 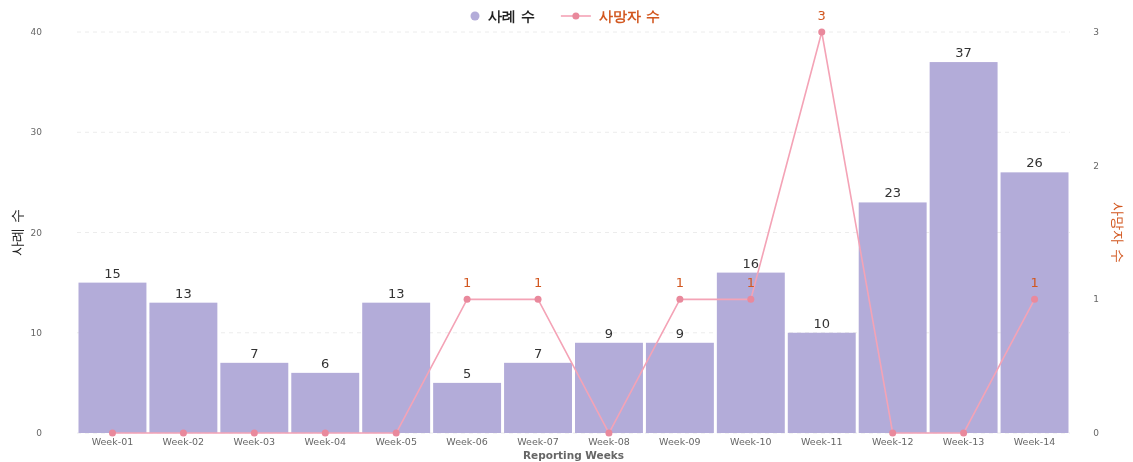 I want to click on legend-label: 사망자 수, so click(x=629, y=16).